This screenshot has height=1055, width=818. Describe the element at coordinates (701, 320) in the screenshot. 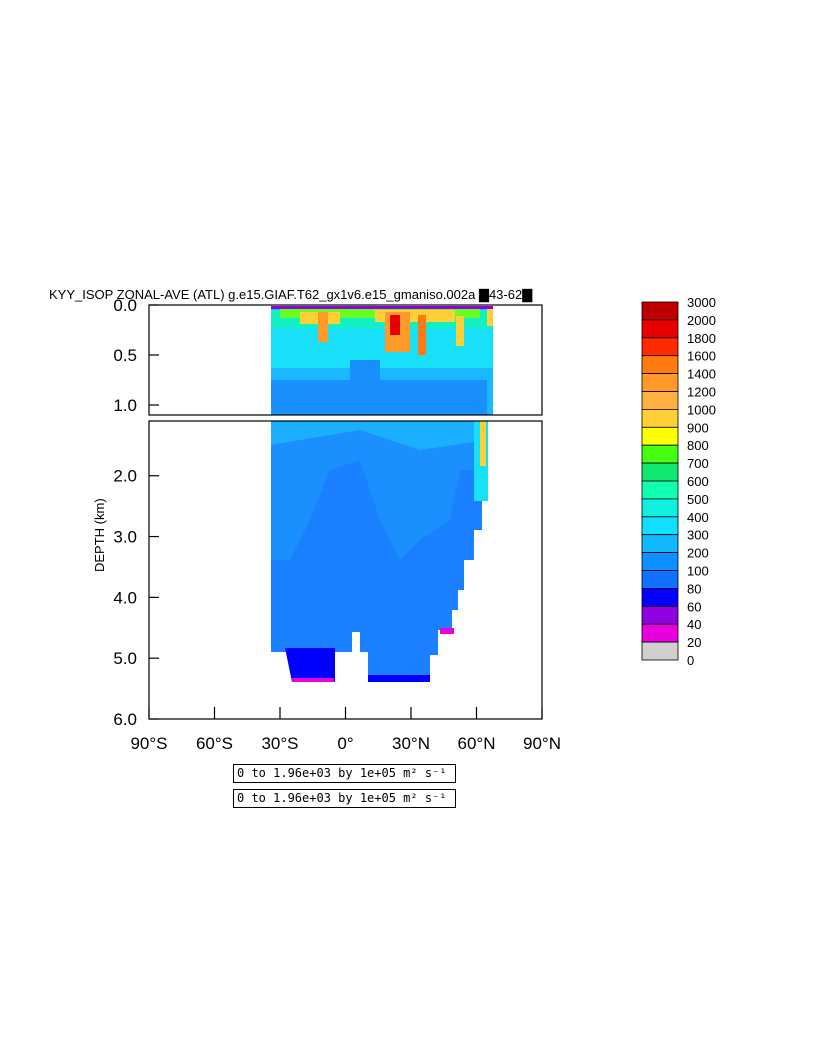

I see `colorbar-label: 2000` at that location.